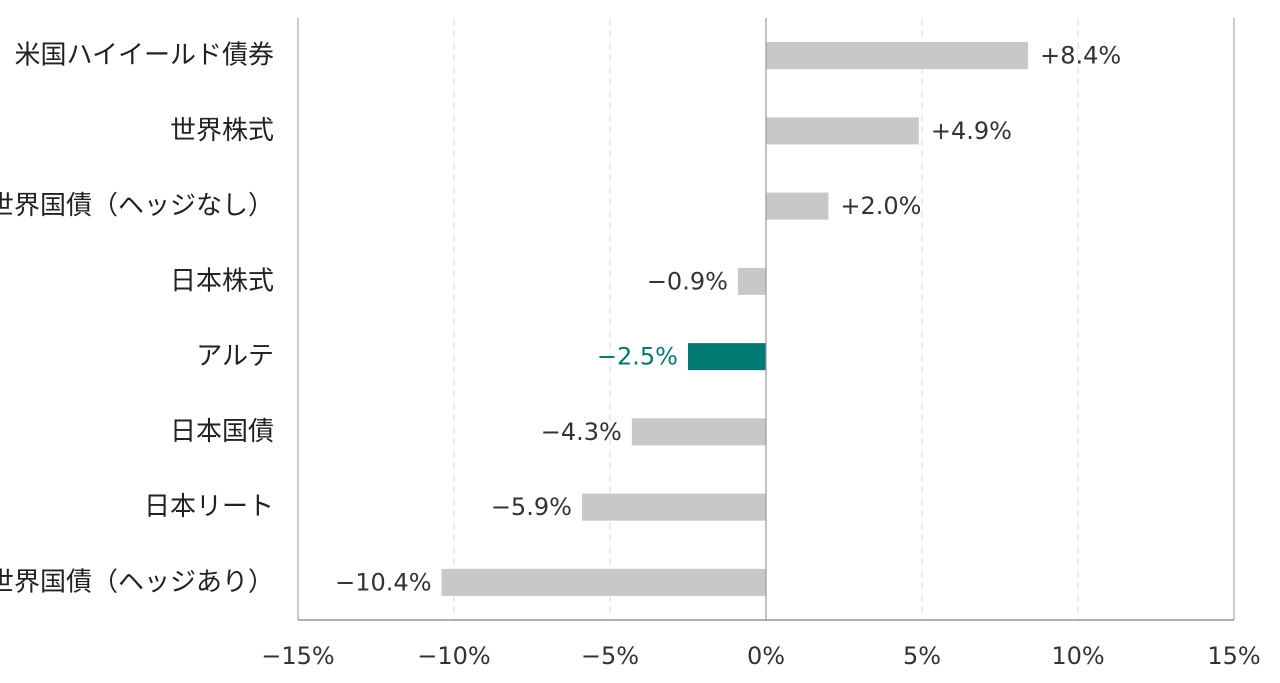  Describe the element at coordinates (137, 206) in the screenshot. I see `category-label: 世界国債（ヘッジなし）` at that location.